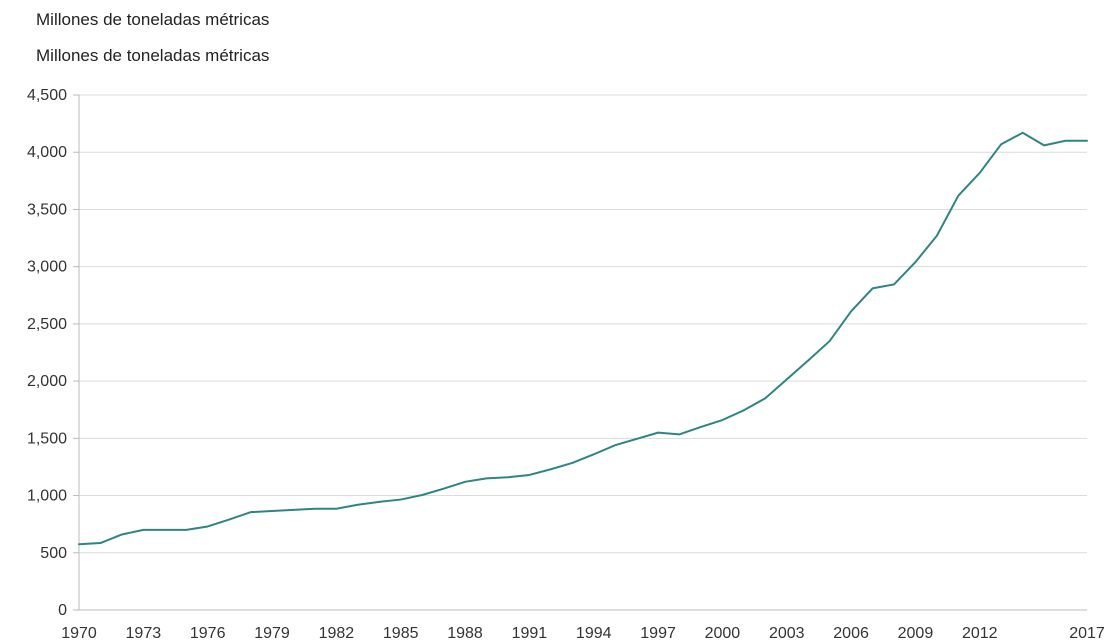 The height and width of the screenshot is (644, 1110). I want to click on y-tick-label: 3,500, so click(47, 209).